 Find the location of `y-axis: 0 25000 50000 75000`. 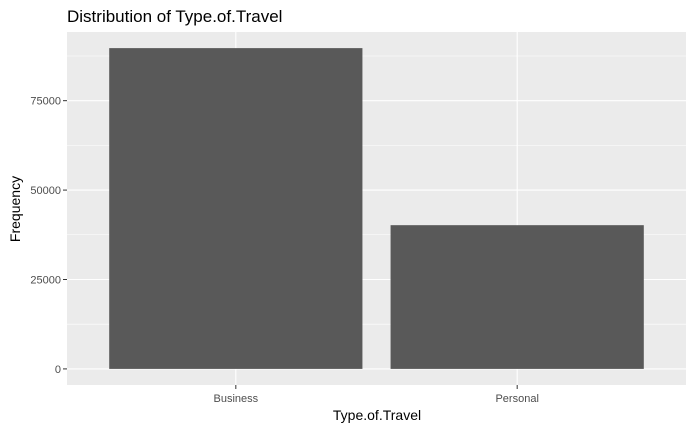

y-axis: 0 25000 50000 75000 is located at coordinates (48, 236).